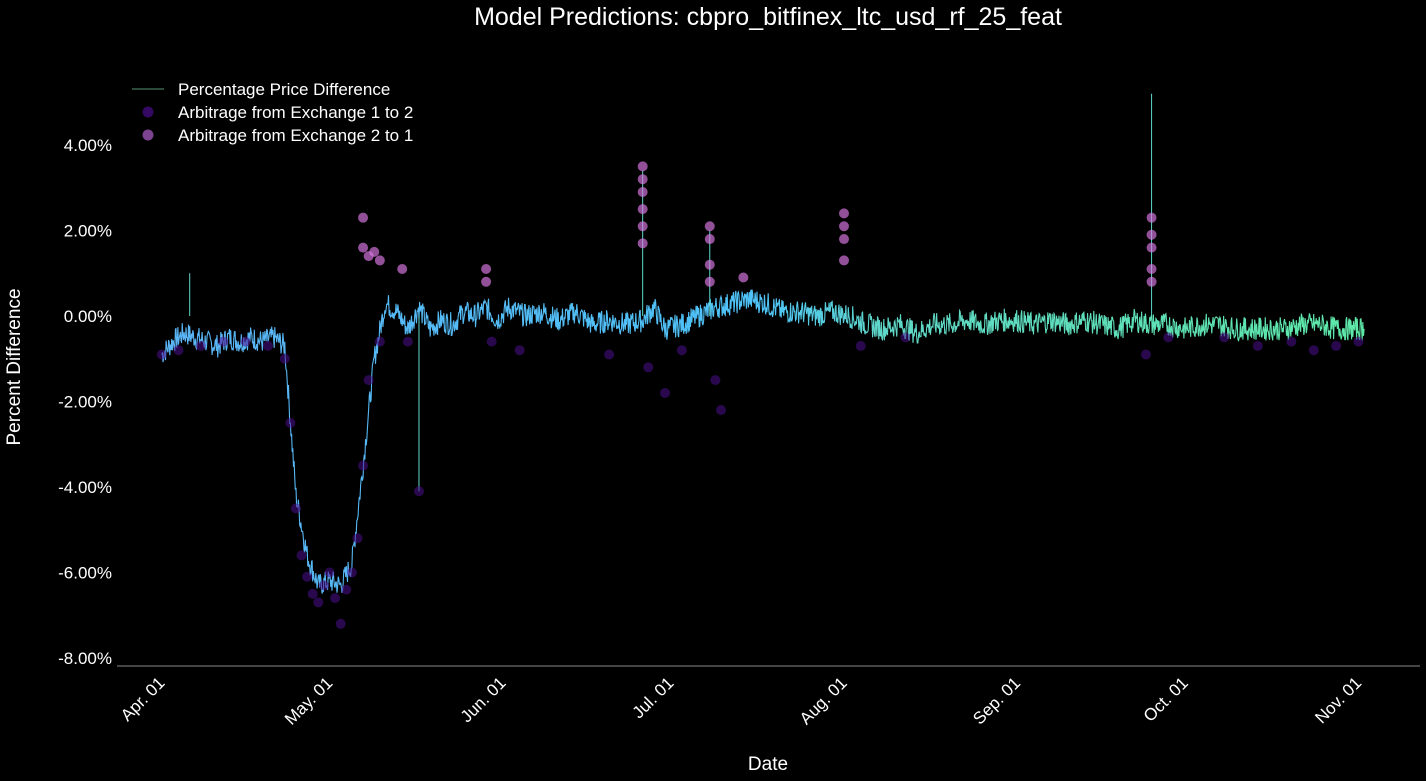  I want to click on legend-label-line: Percentage Price Difference, so click(284, 89).